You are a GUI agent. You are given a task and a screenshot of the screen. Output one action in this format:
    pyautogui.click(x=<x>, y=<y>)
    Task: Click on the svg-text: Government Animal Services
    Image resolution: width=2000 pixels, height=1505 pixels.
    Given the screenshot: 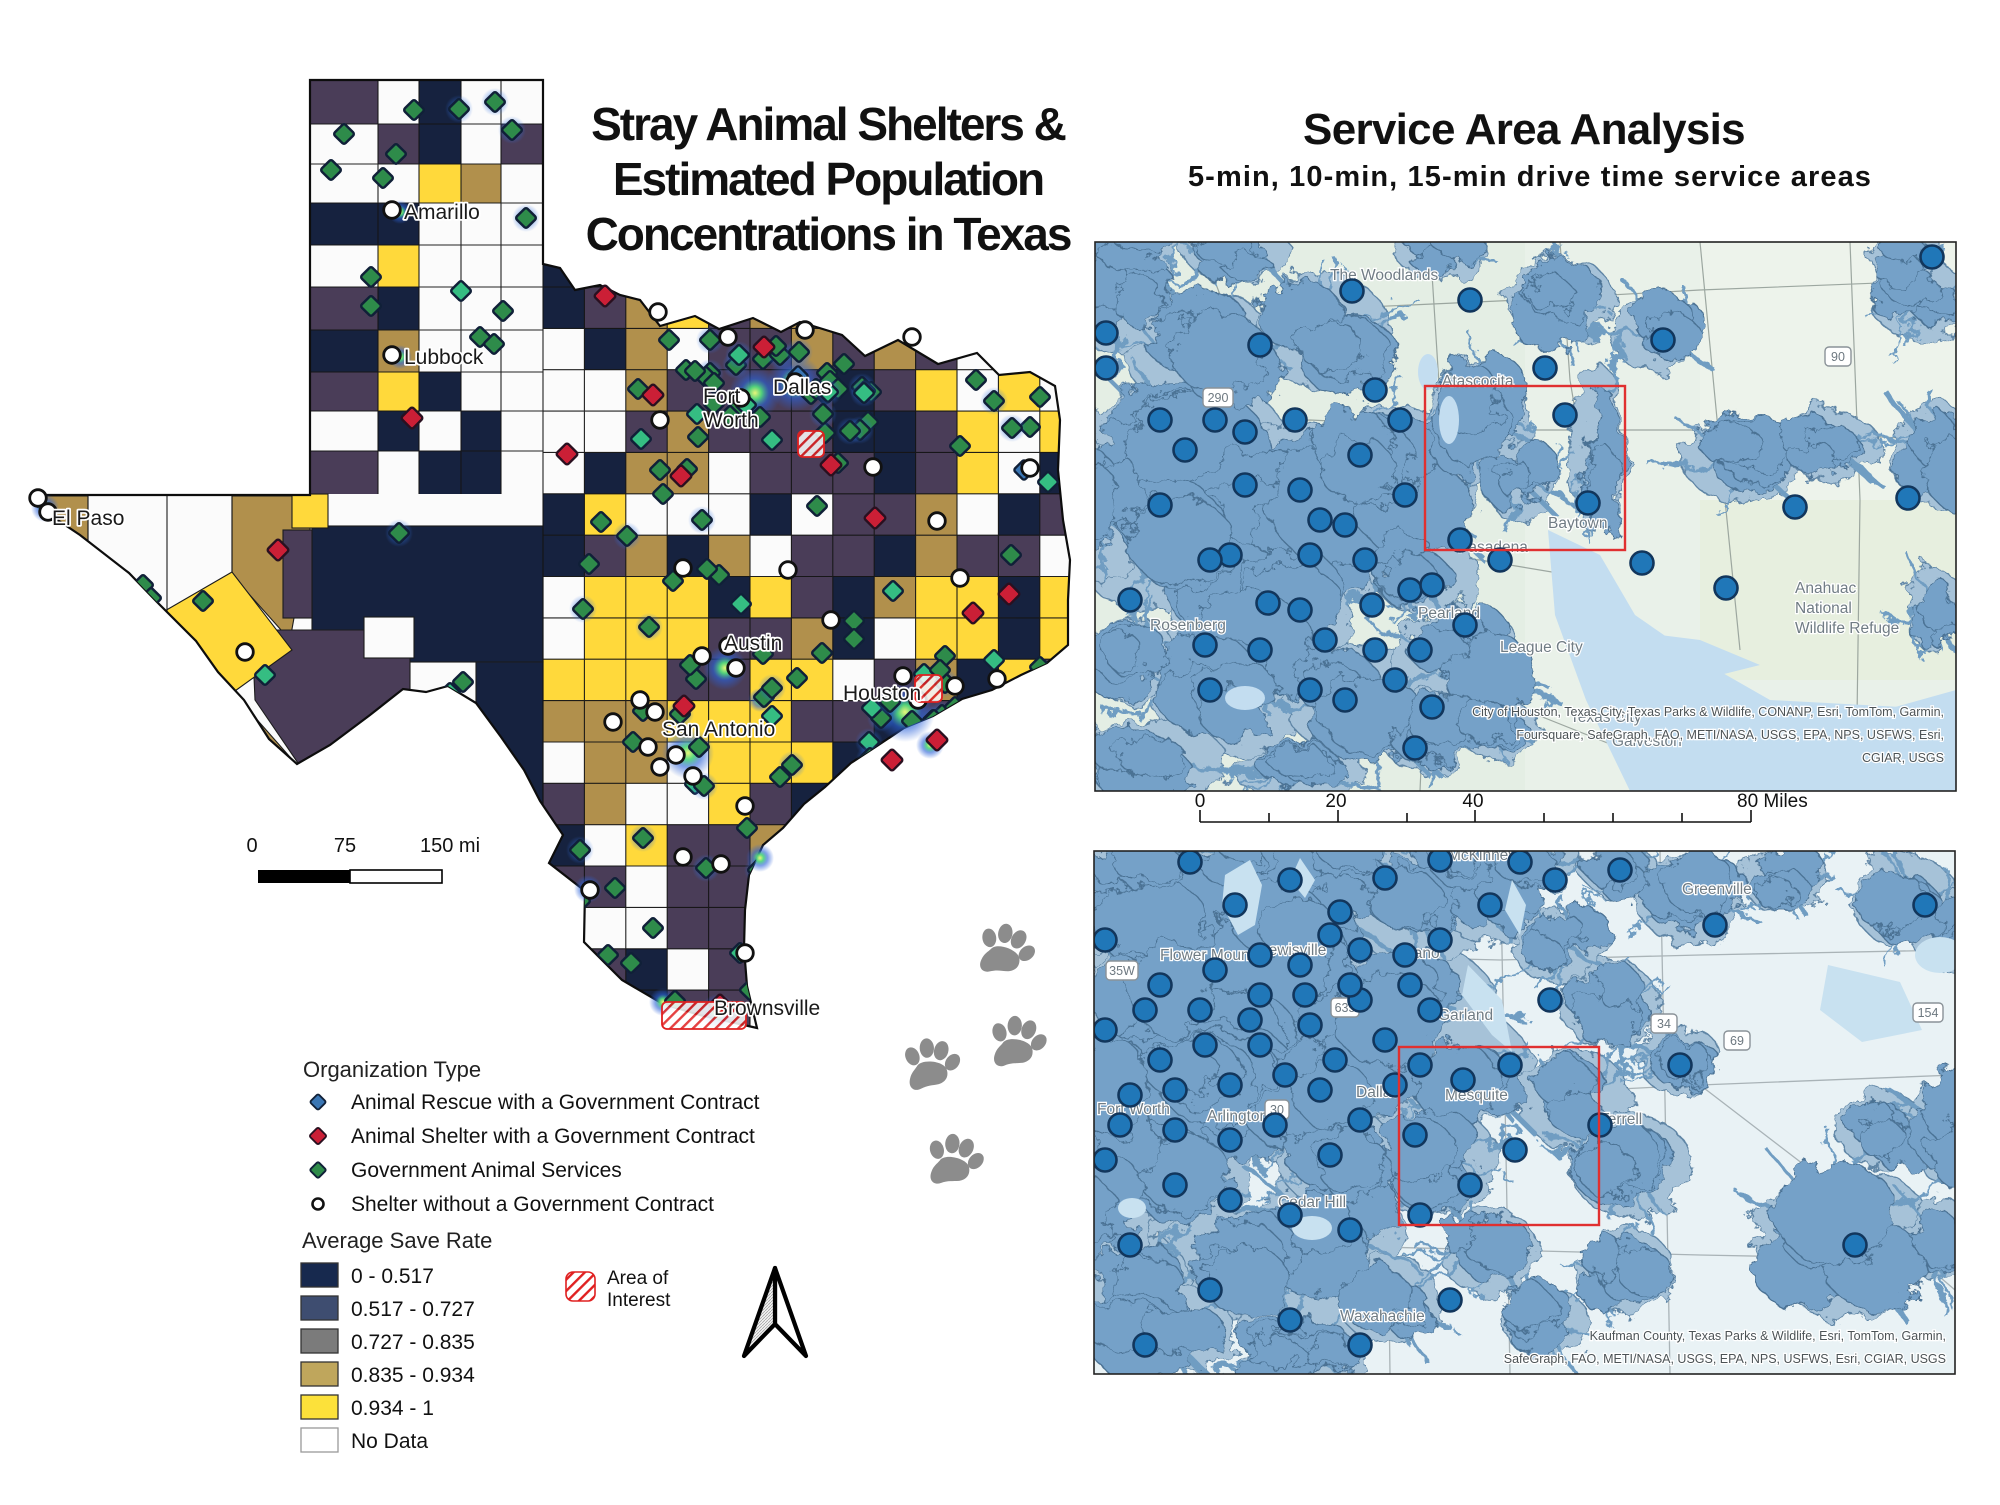 What is the action you would take?
    pyautogui.click(x=486, y=1170)
    